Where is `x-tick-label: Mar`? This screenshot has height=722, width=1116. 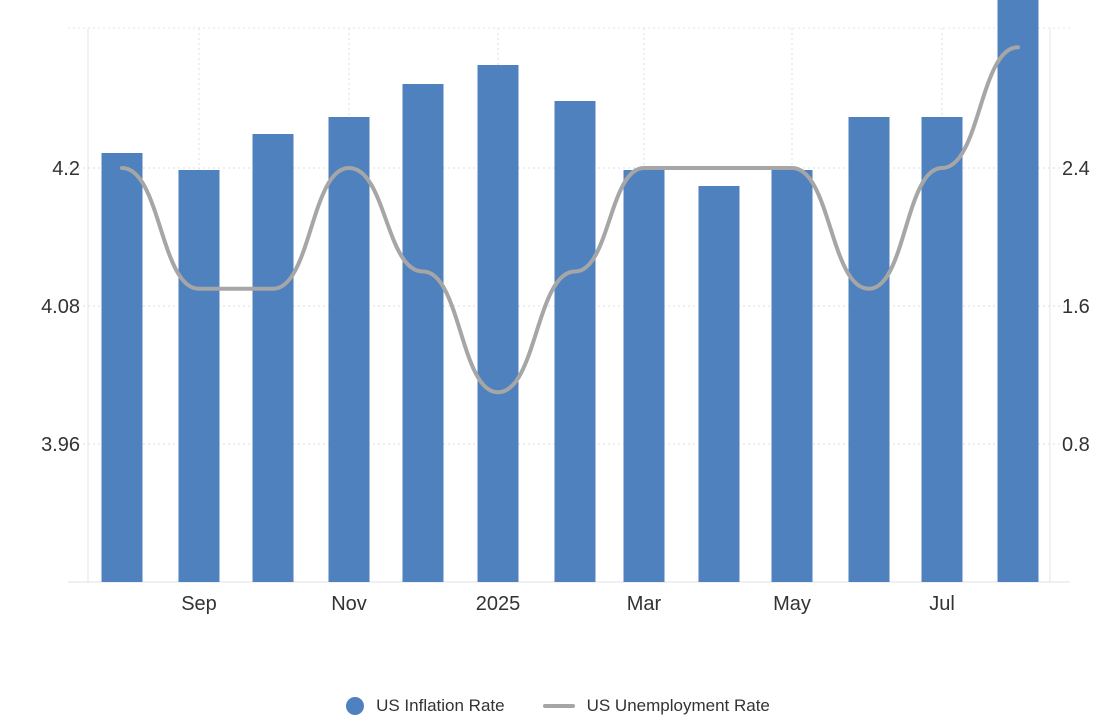 x-tick-label: Mar is located at coordinates (644, 604).